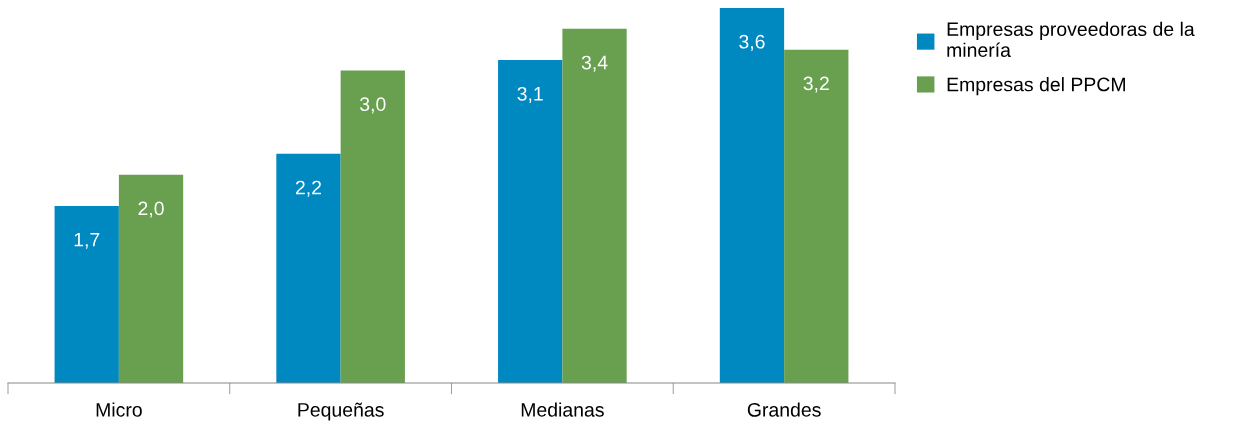 The height and width of the screenshot is (426, 1249). Describe the element at coordinates (119, 409) in the screenshot. I see `x-tick-label: Micro` at that location.